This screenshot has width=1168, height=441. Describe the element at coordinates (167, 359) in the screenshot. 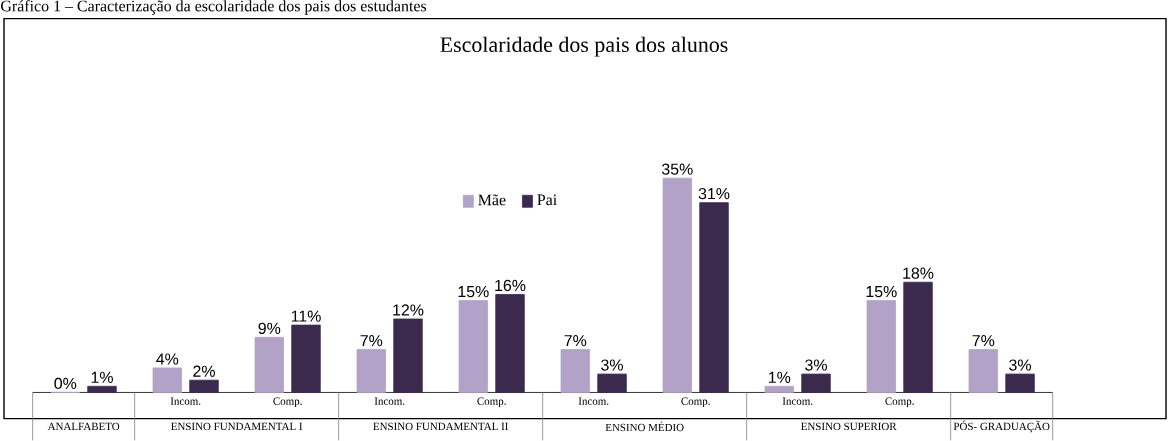

I see `data-label: 4%` at that location.